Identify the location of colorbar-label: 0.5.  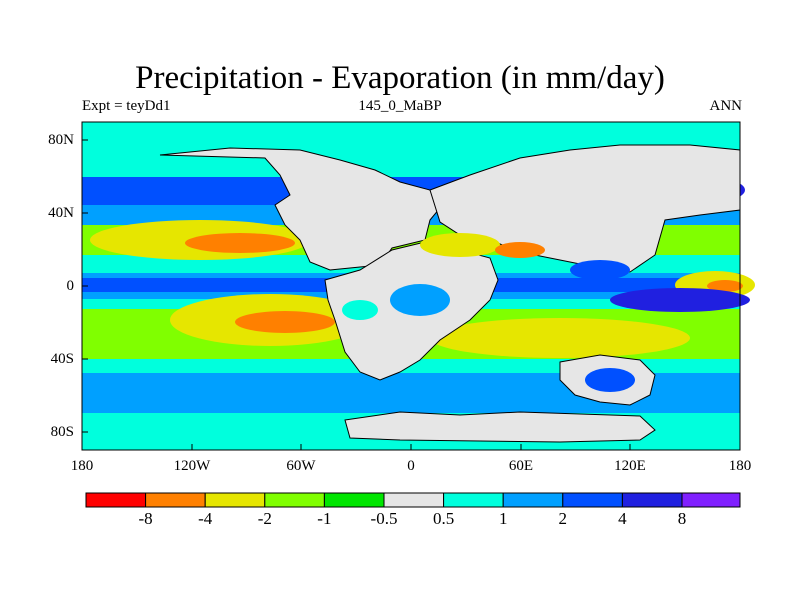
(443, 518).